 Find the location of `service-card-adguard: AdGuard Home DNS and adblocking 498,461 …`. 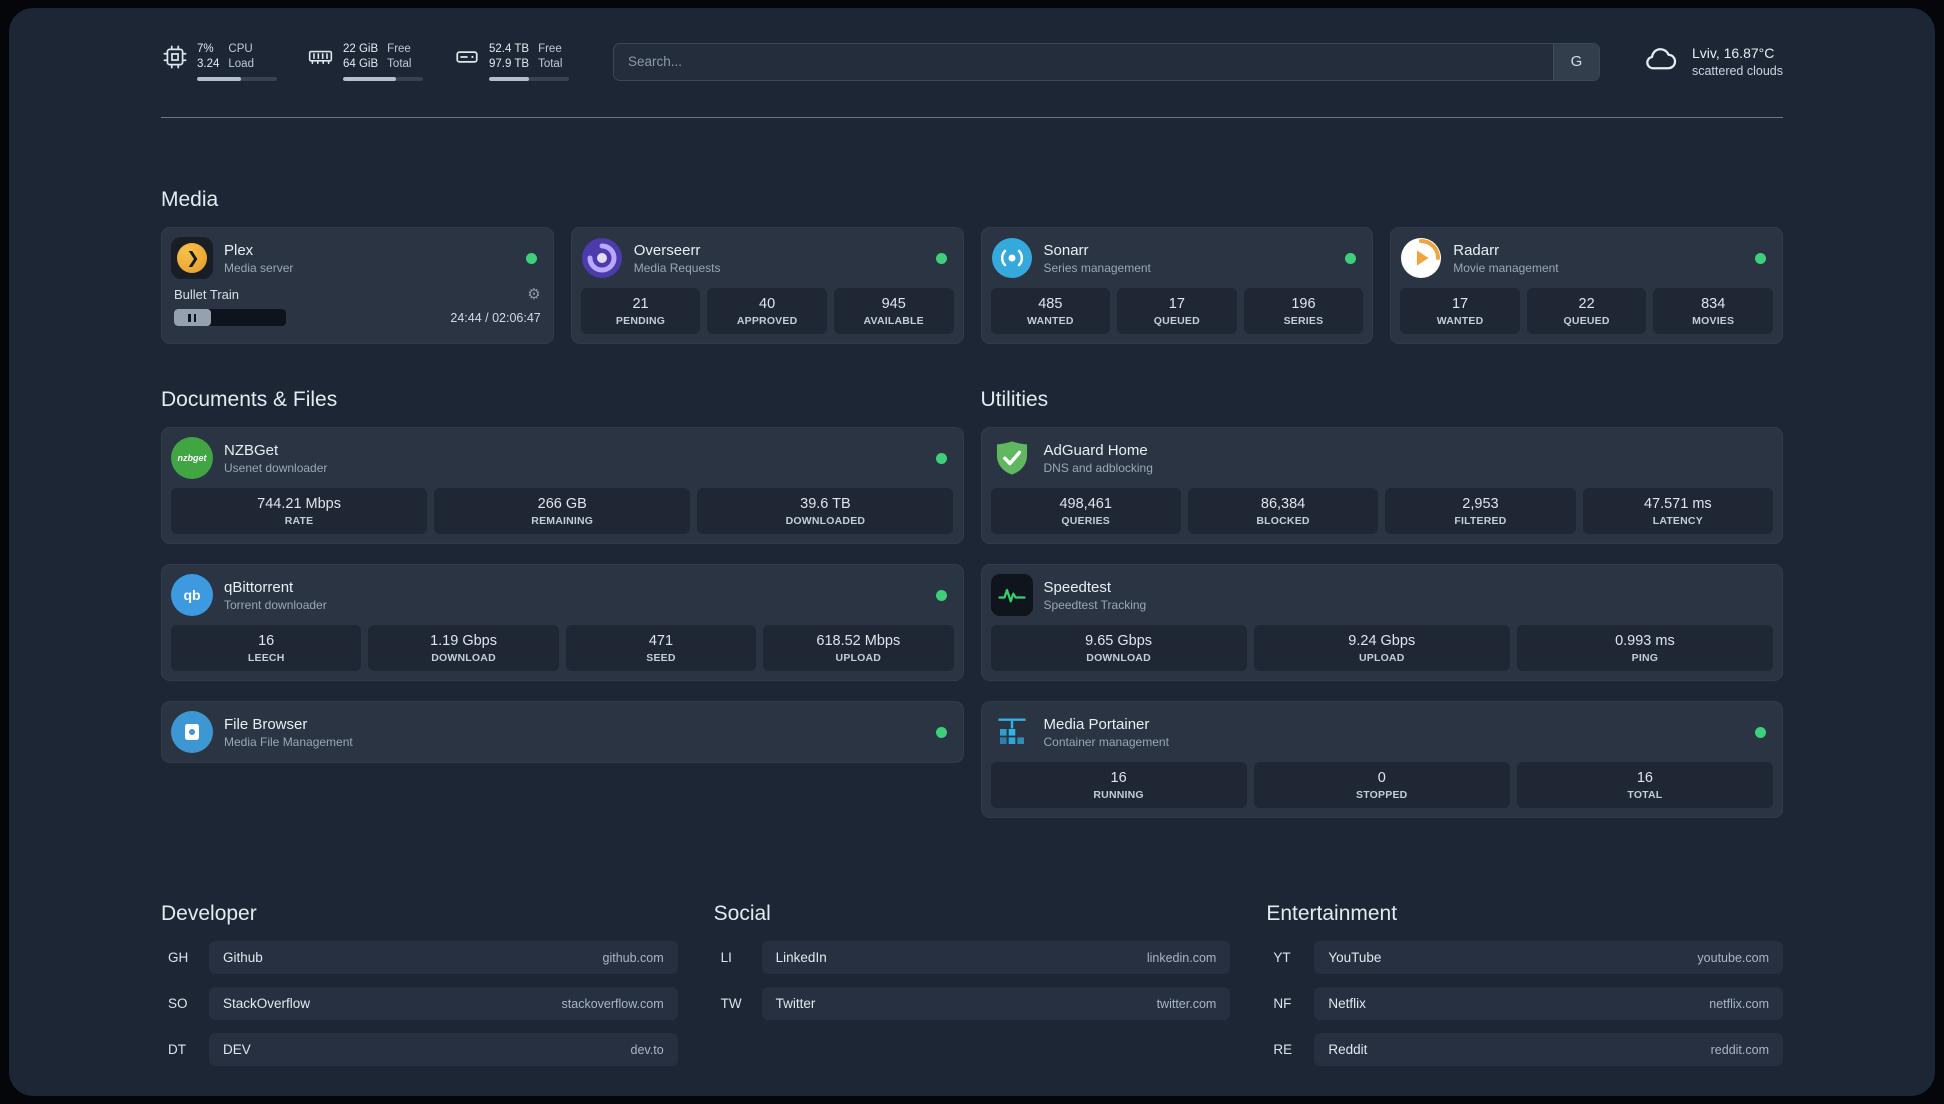

service-card-adguard: AdGuard Home DNS and adblocking 498,461 … is located at coordinates (1381, 485).